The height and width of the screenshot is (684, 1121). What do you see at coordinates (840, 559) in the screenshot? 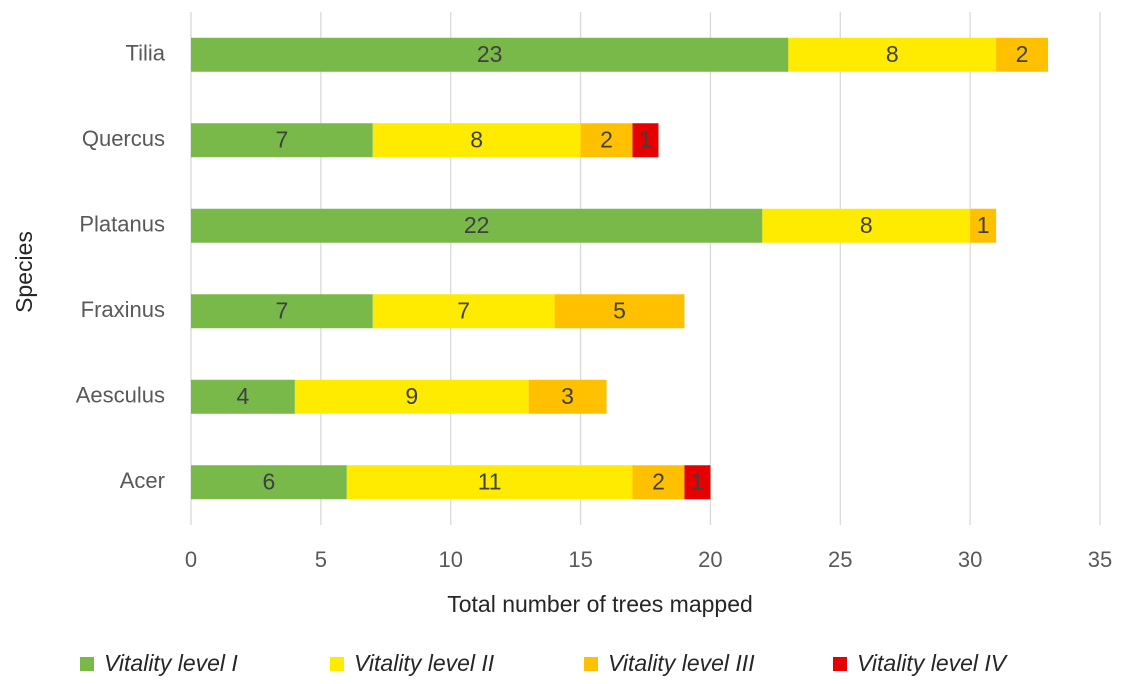
I see `x-tick-label: 25` at bounding box center [840, 559].